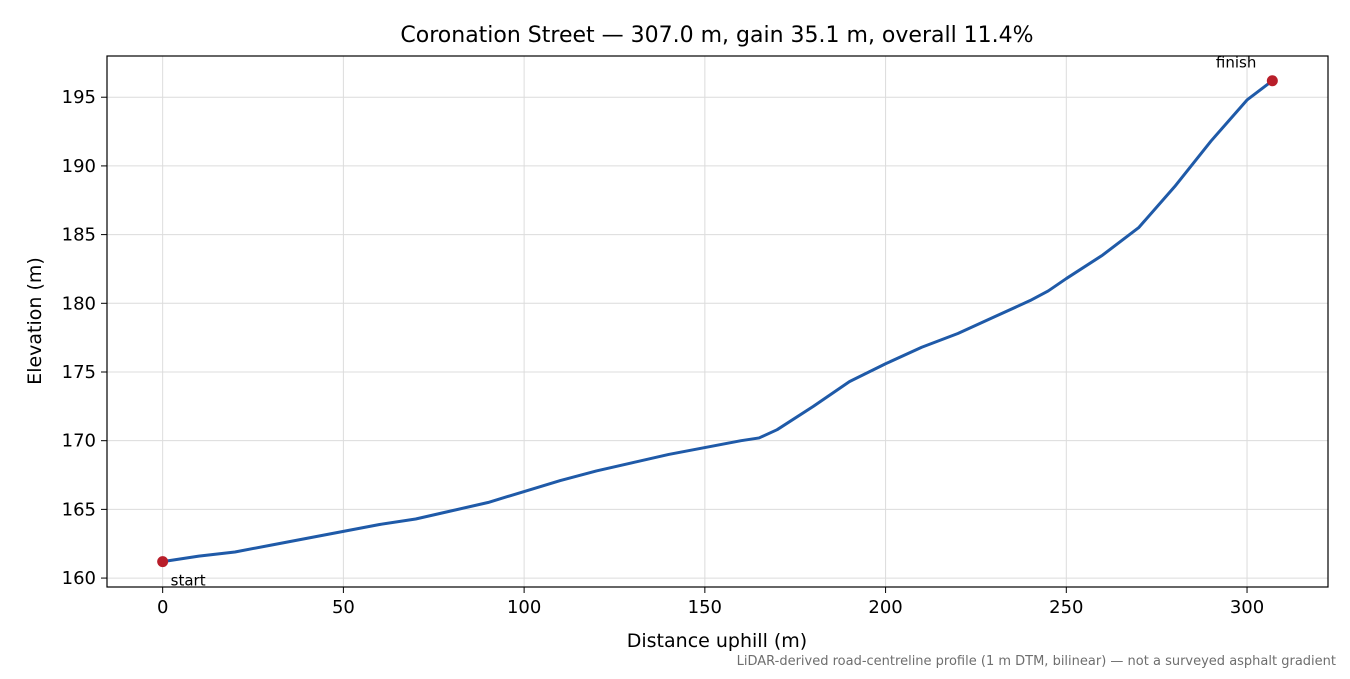 The width and height of the screenshot is (1350, 679). I want to click on y-tick-label: 165, so click(79, 509).